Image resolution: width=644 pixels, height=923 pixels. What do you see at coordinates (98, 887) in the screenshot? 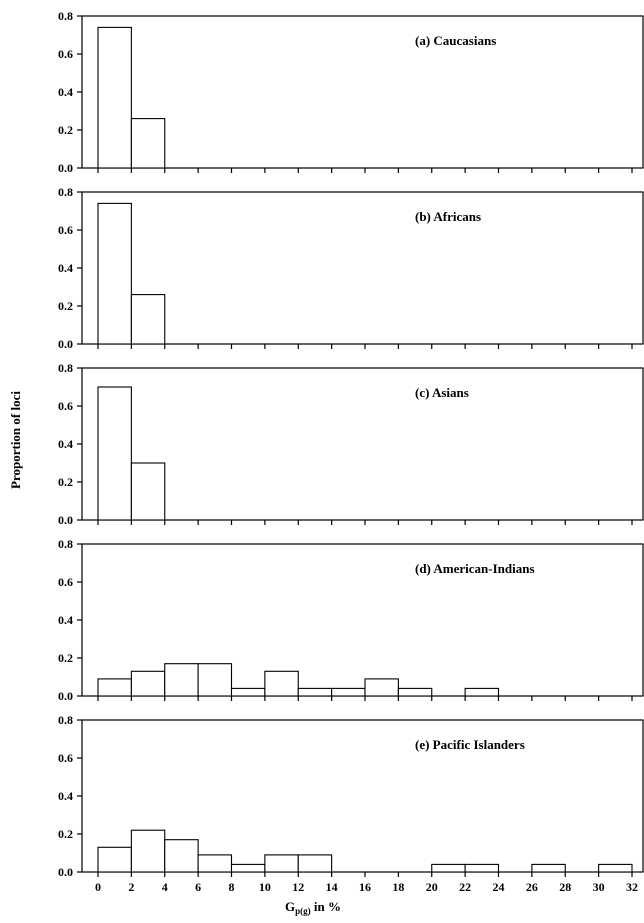
I see `x-tick-label: 0` at bounding box center [98, 887].